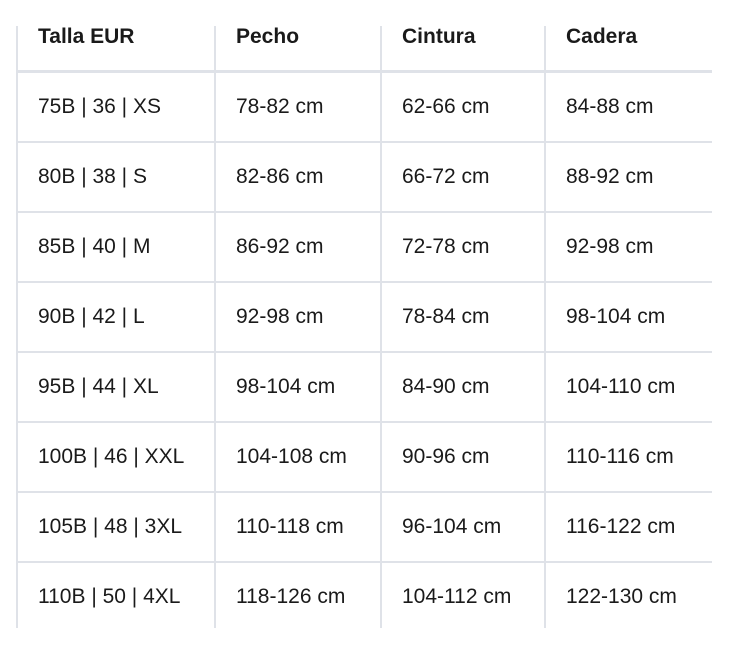 The height and width of the screenshot is (656, 730). I want to click on header-row: Talla EUR Pecho Cintura Cadera, so click(364, 49).